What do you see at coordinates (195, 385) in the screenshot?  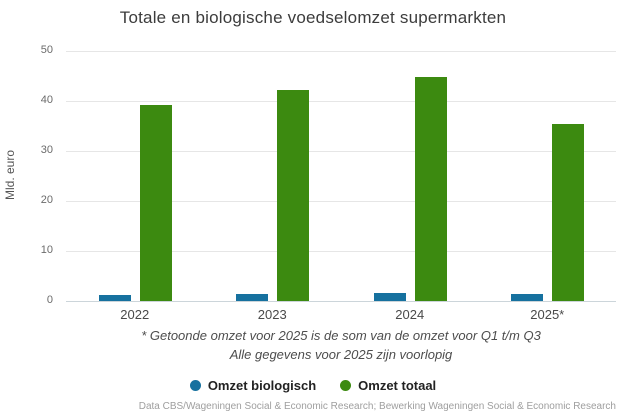 I see `legend-swatch-omzet-biologisch` at bounding box center [195, 385].